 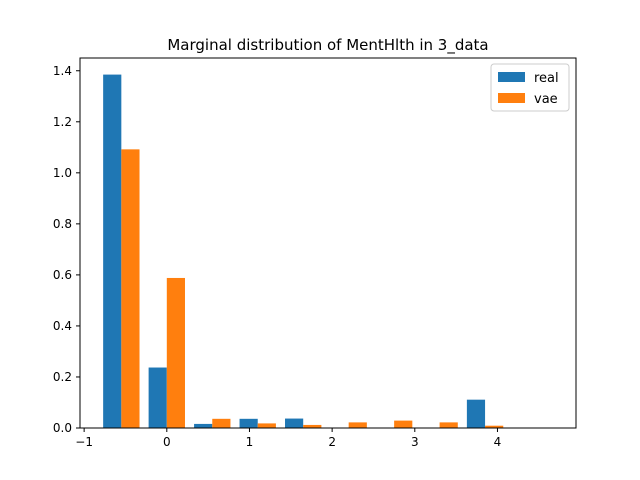 I want to click on legend-label-real: real, so click(x=546, y=78).